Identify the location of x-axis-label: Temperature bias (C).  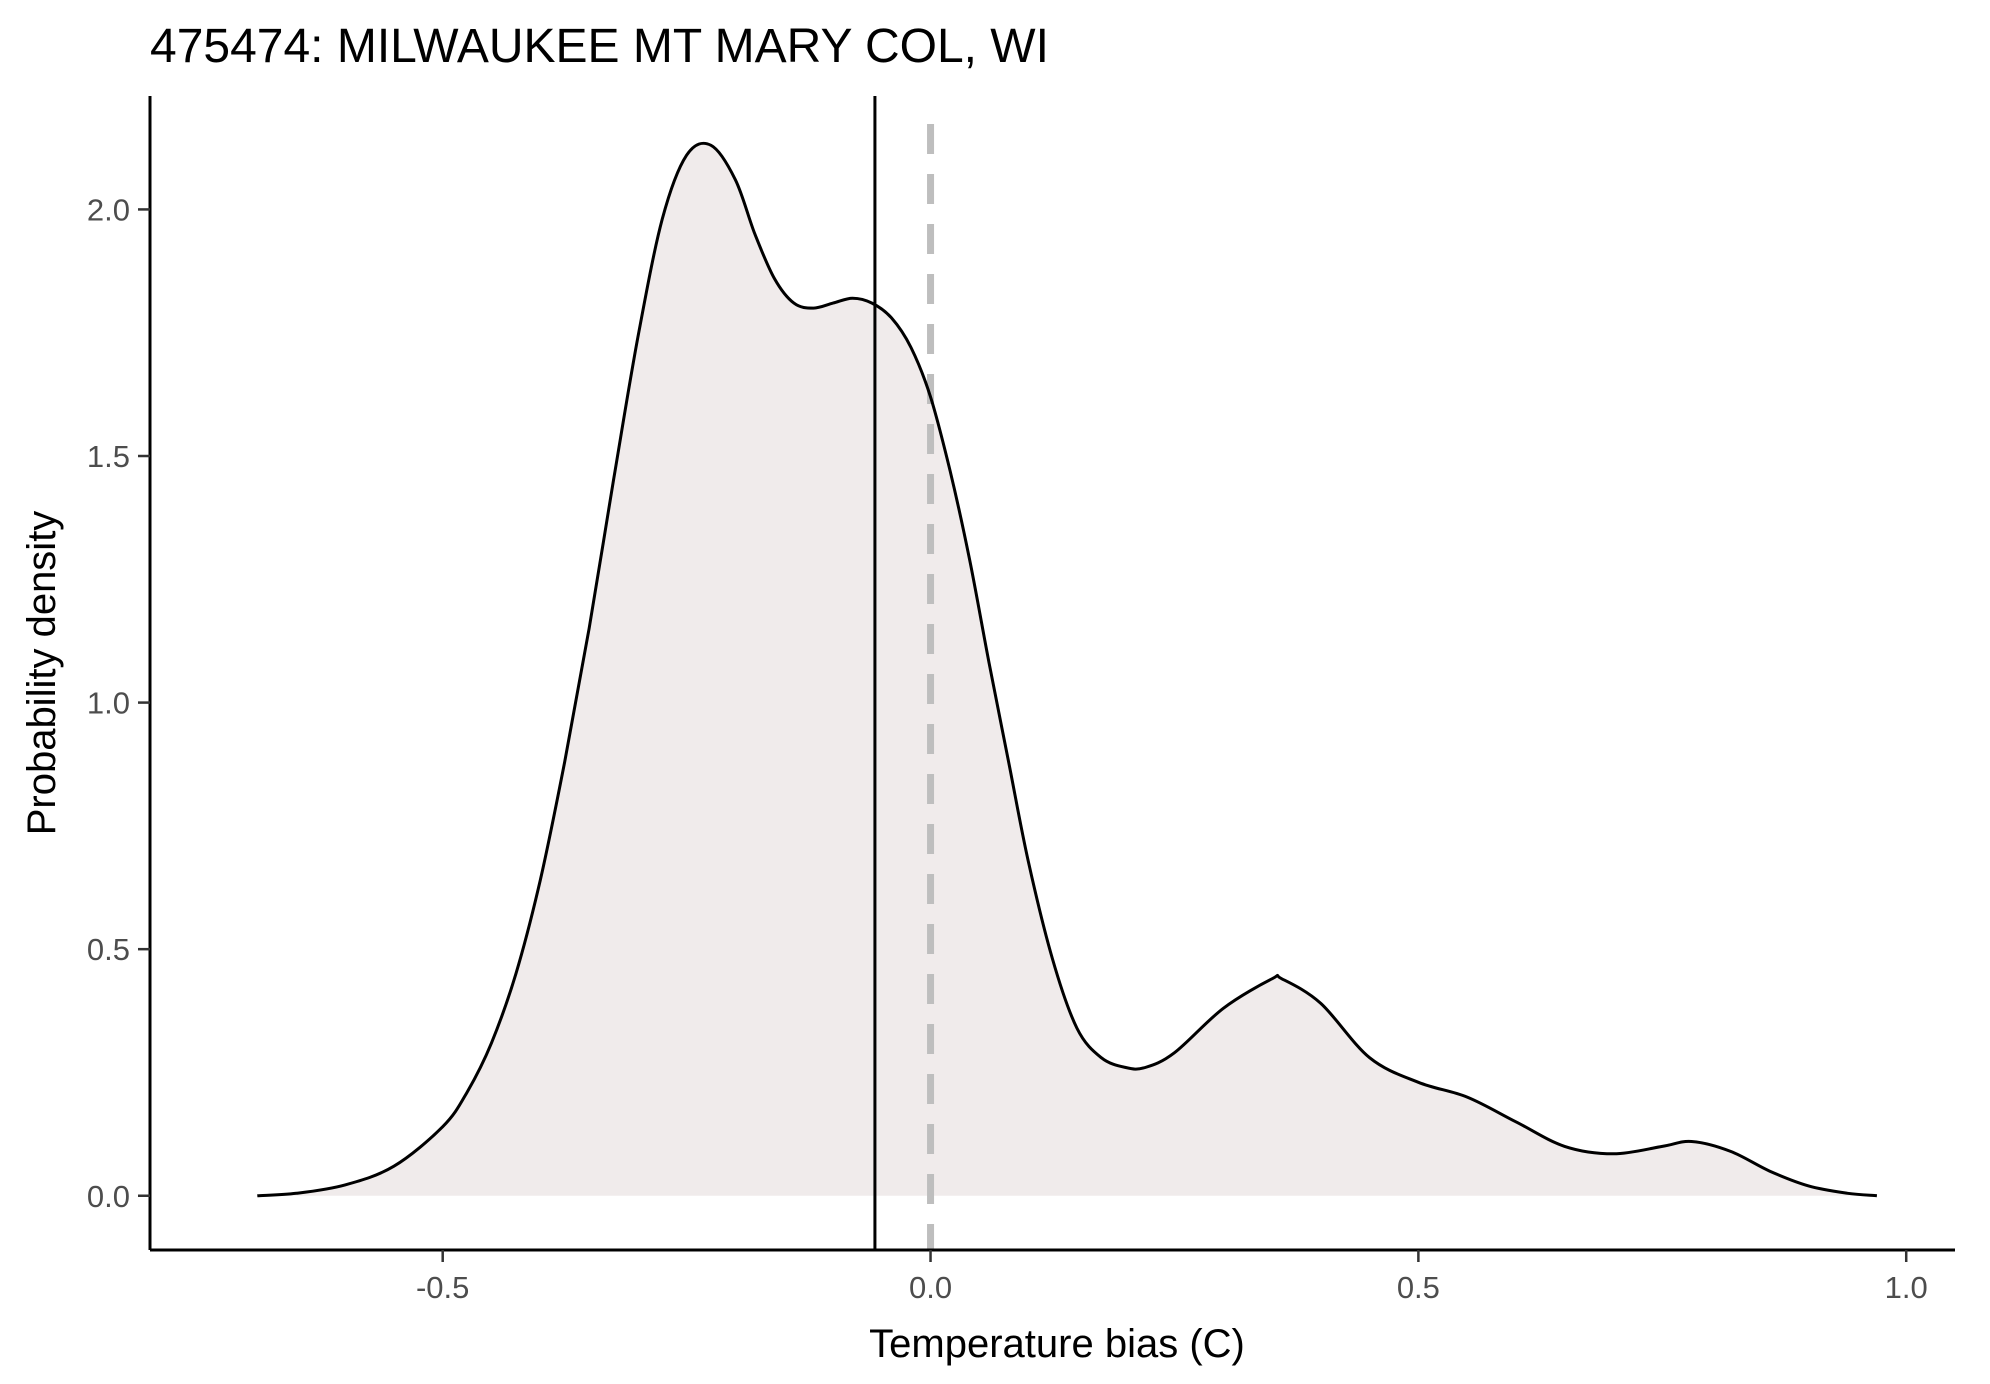
(1057, 1344).